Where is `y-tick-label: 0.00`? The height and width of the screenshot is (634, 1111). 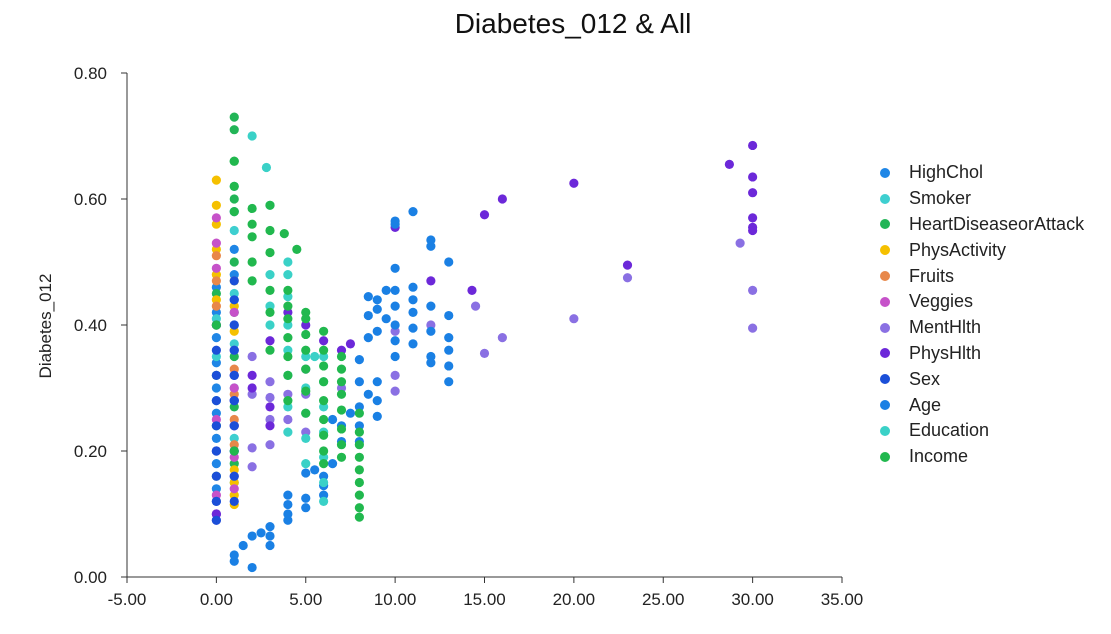
y-tick-label: 0.00 is located at coordinates (90, 577).